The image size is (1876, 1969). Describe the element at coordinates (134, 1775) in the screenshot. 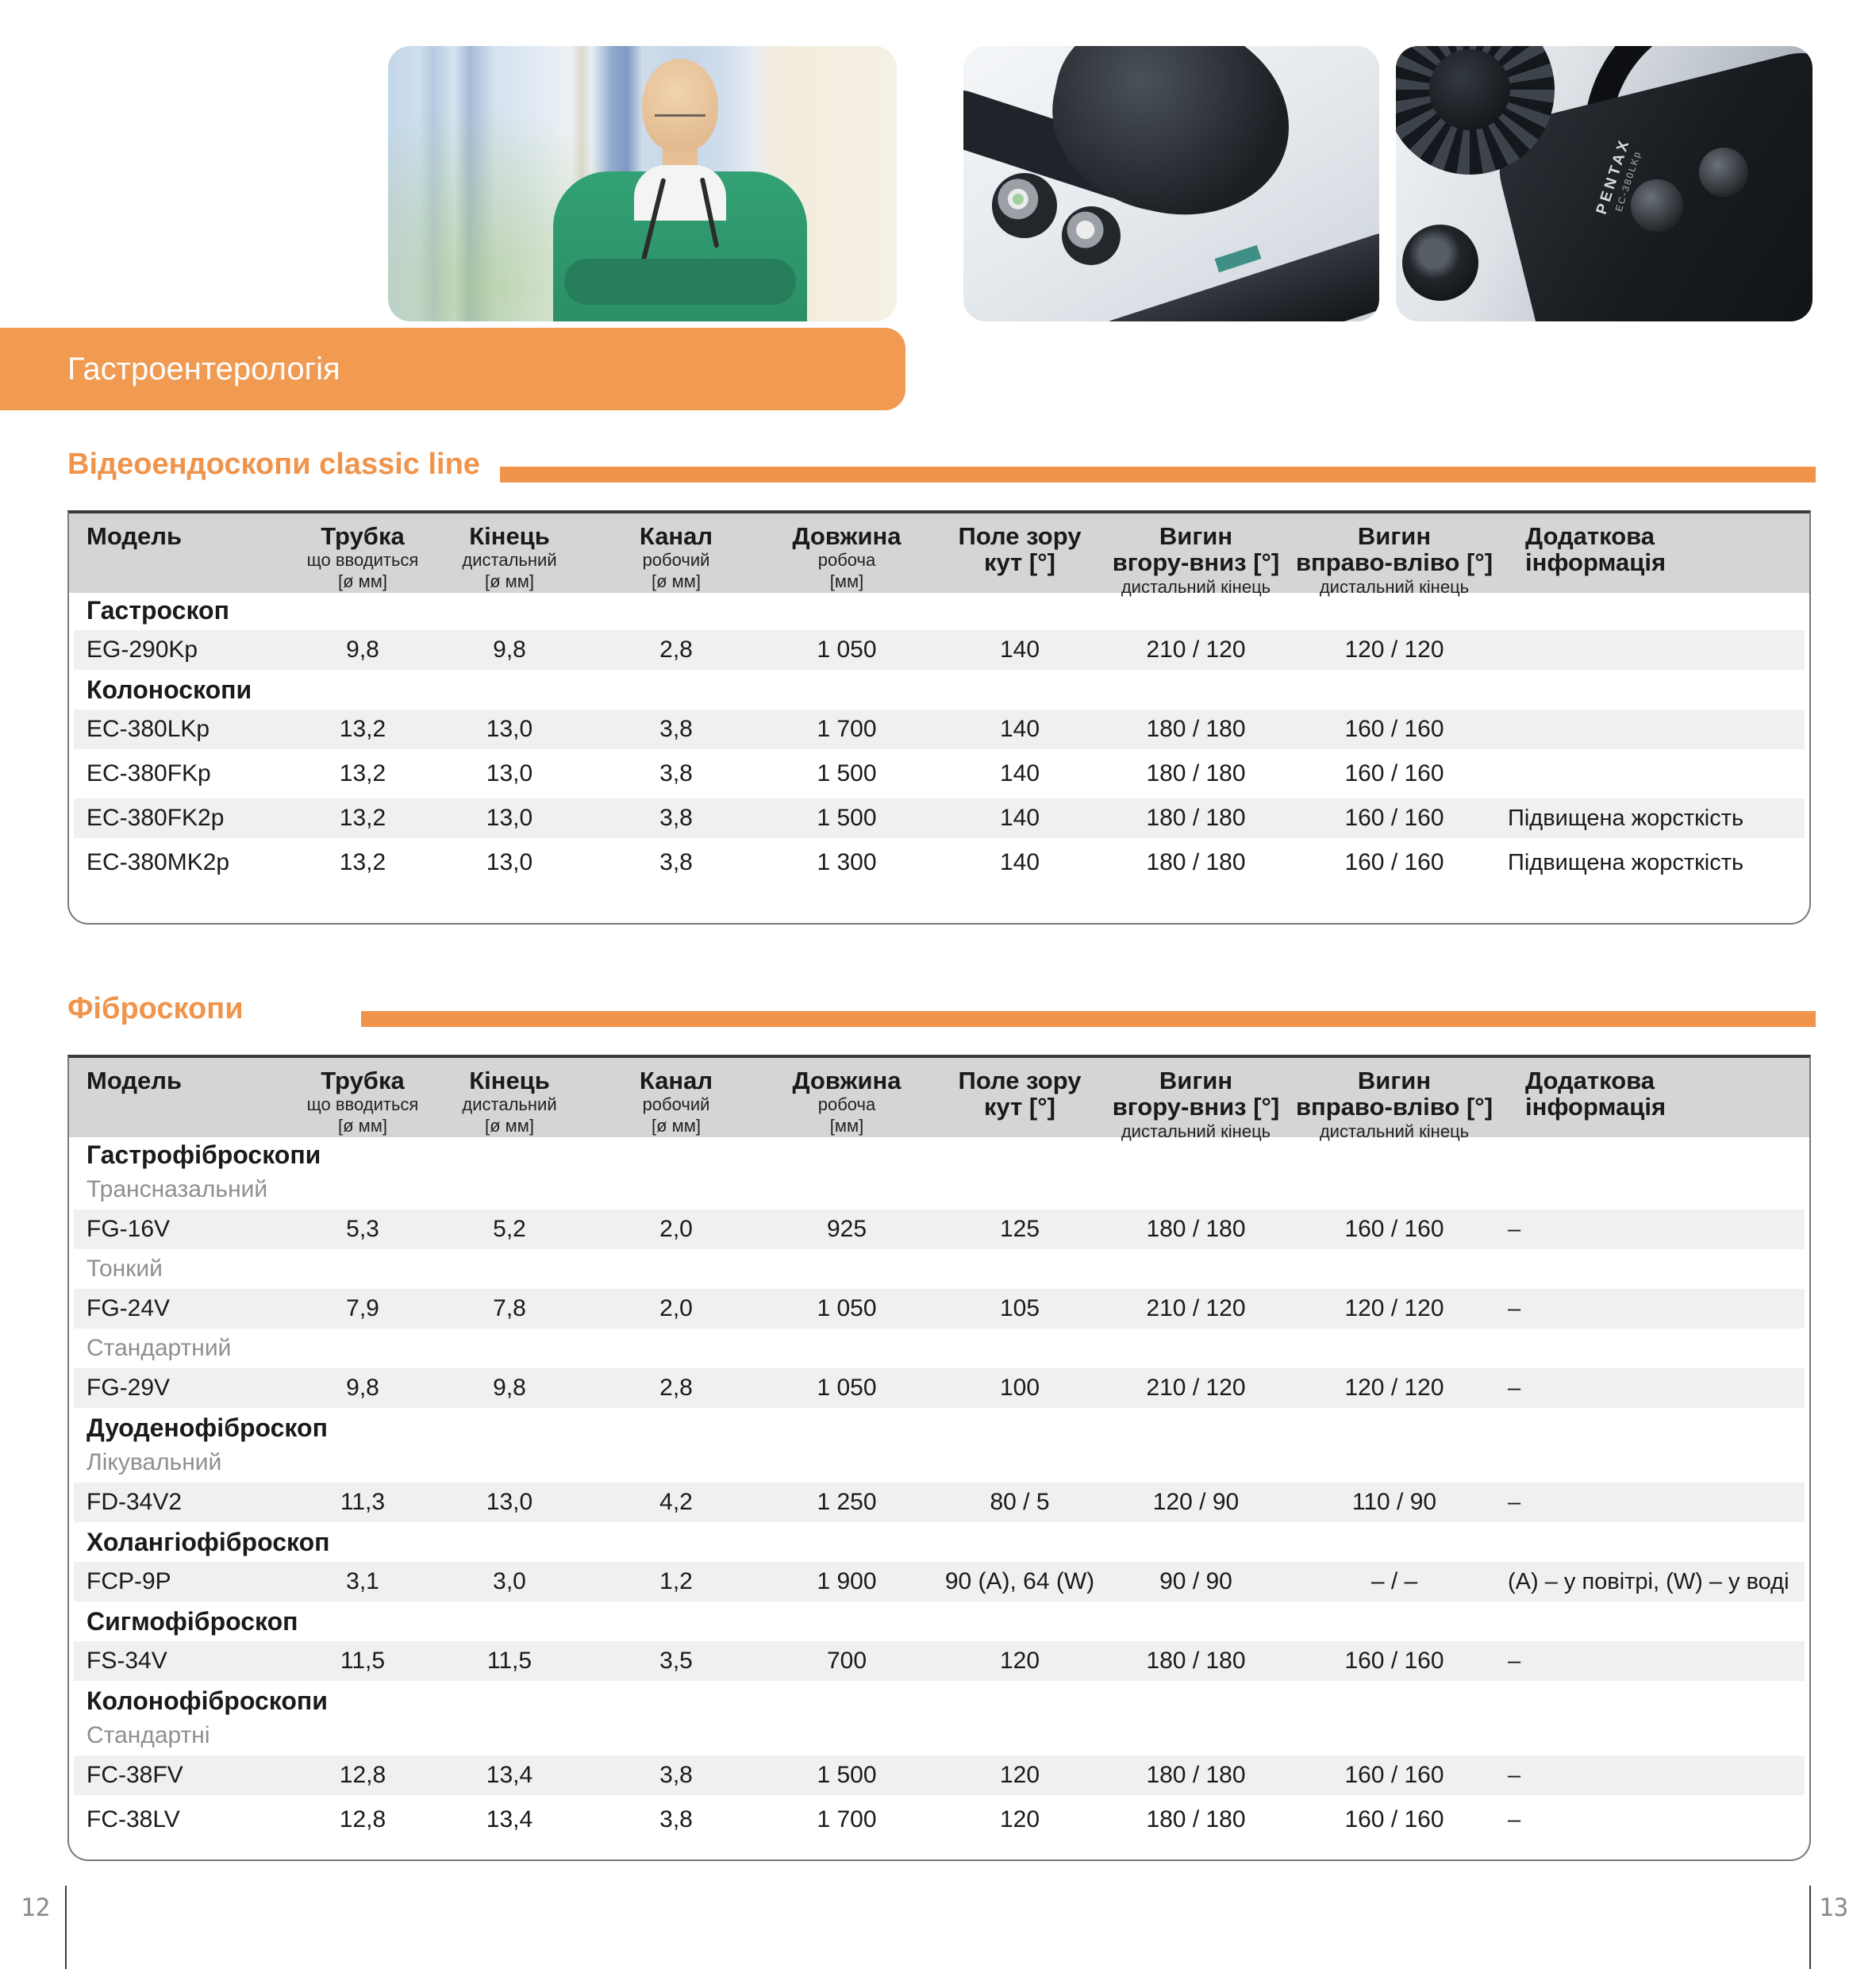

I see `model-name: FC-38FV` at that location.